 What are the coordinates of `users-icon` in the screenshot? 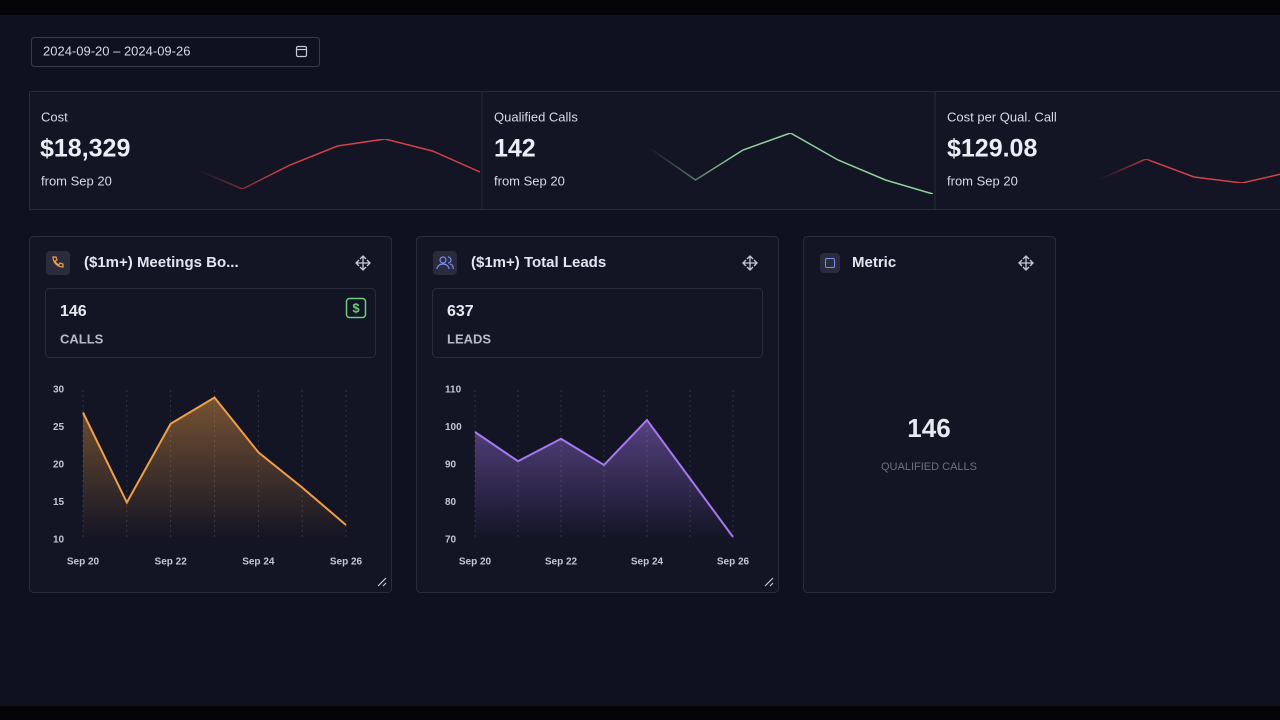 It's located at (445, 263).